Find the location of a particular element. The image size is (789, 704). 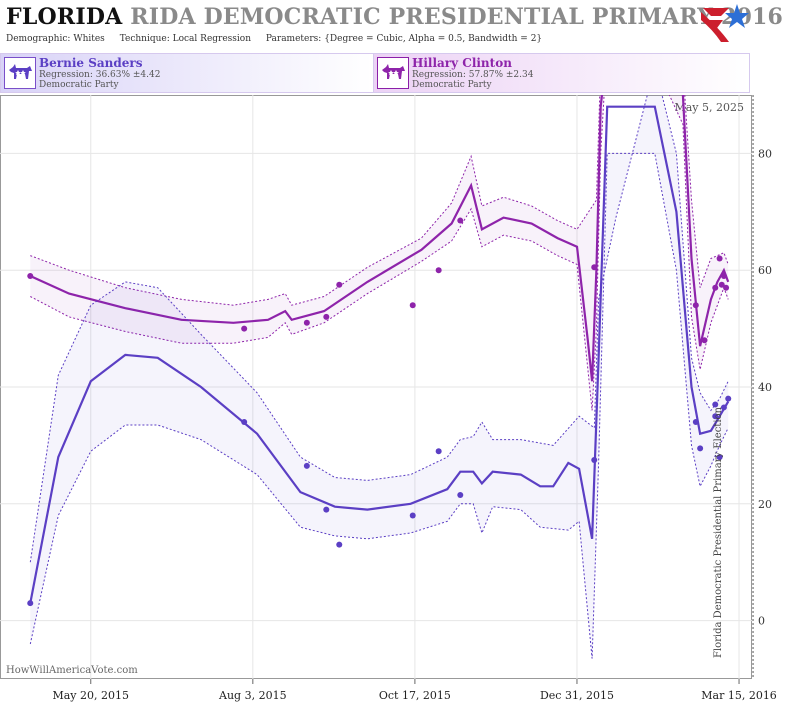

today-label: May 5, 2025 is located at coordinates (709, 107).